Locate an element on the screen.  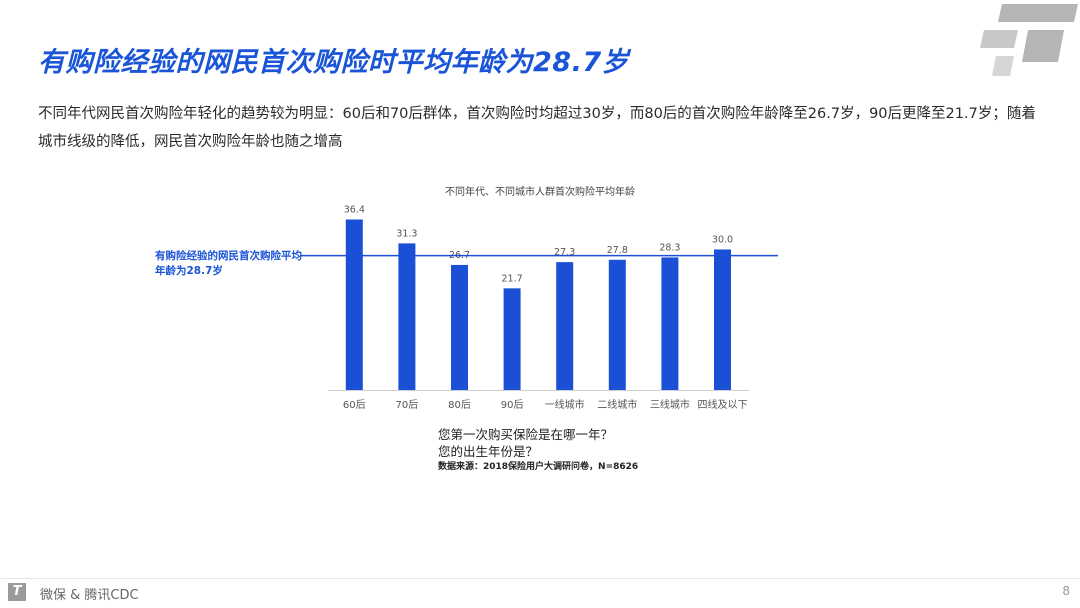
survey-question-1: 您第一次购买保险是在哪一年？ is located at coordinates (526, 434).